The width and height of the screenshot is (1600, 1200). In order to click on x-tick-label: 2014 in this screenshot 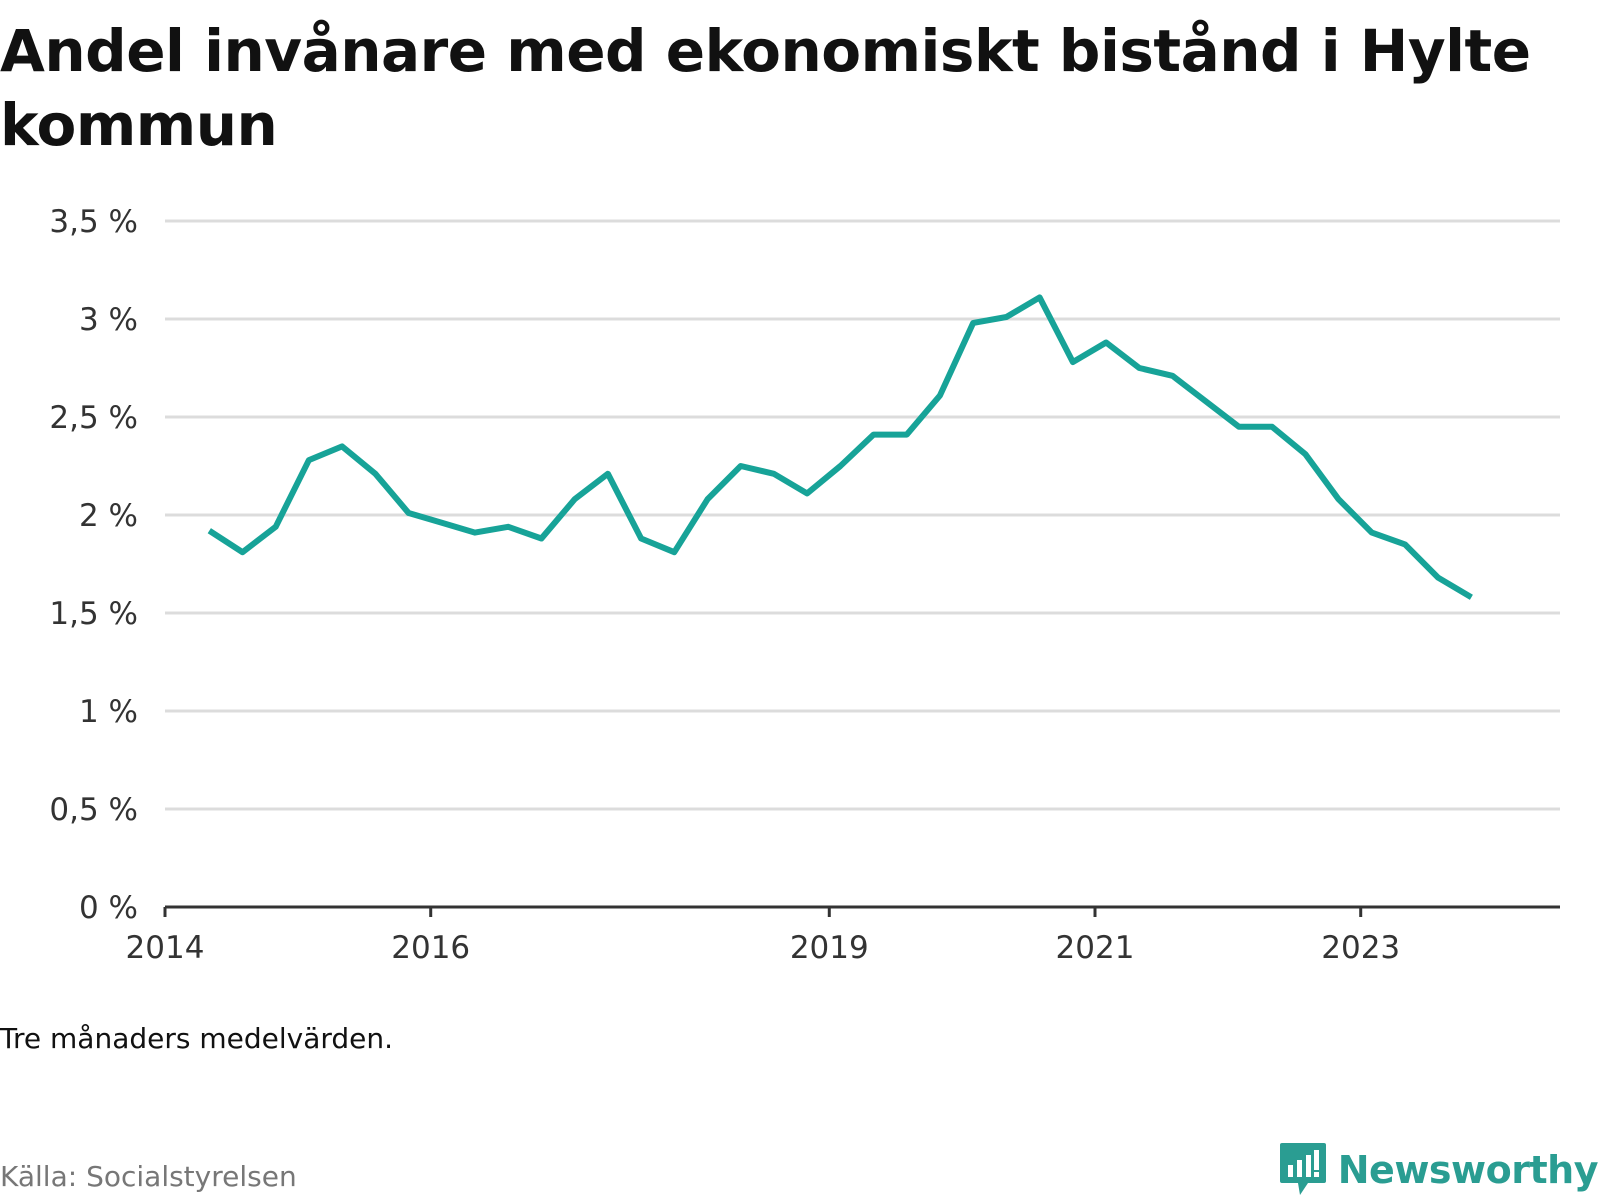, I will do `click(165, 948)`.